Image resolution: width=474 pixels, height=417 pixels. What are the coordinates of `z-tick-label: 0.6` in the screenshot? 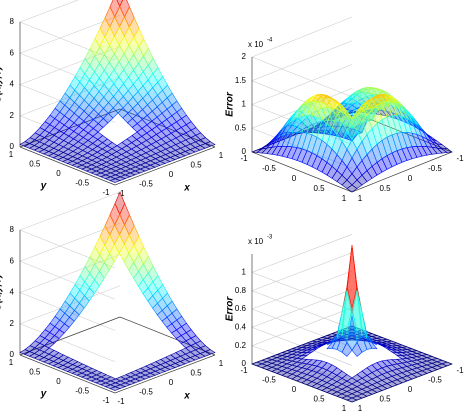 It's located at (241, 308).